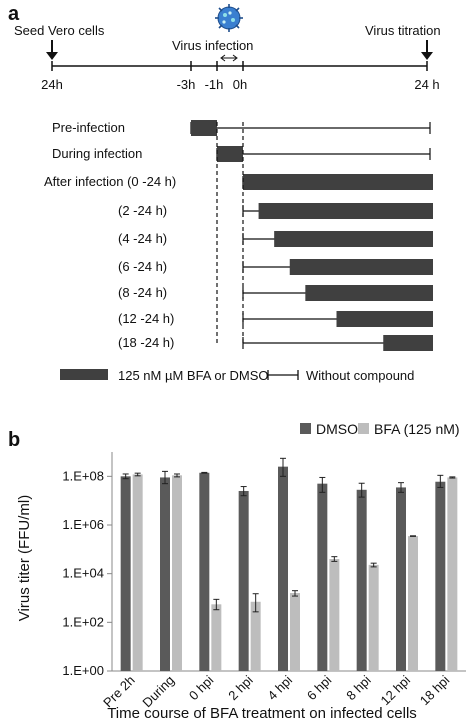 The width and height of the screenshot is (472, 727). What do you see at coordinates (84, 374) in the screenshot?
I see `legend-compound-swatch` at bounding box center [84, 374].